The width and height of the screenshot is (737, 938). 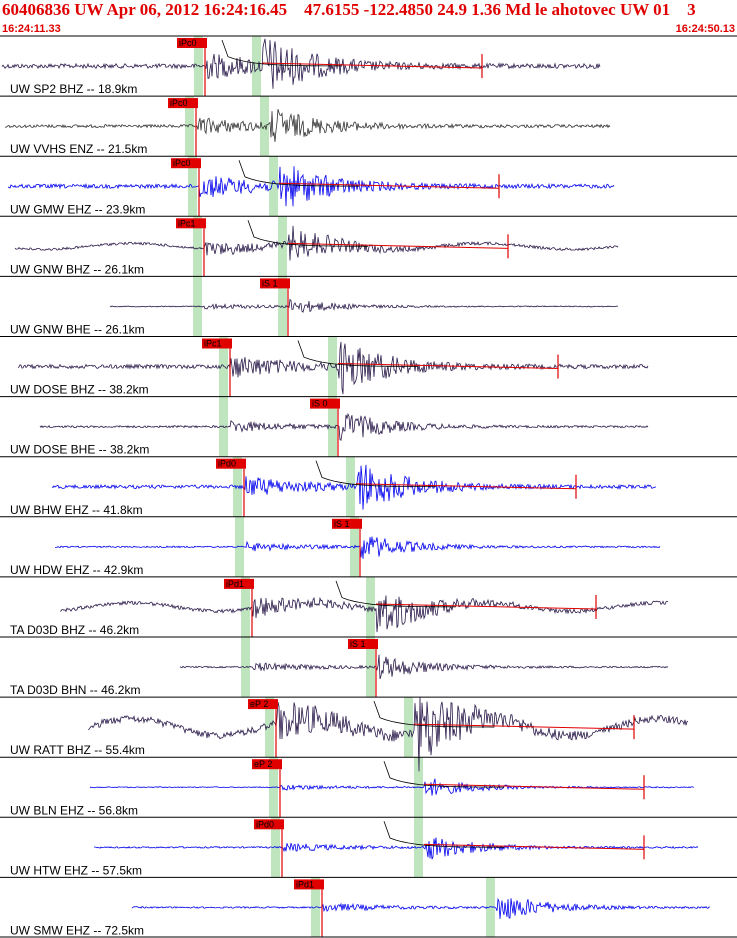 I want to click on station-label: UW DOSE BHE -- 38.2km, so click(x=79, y=450).